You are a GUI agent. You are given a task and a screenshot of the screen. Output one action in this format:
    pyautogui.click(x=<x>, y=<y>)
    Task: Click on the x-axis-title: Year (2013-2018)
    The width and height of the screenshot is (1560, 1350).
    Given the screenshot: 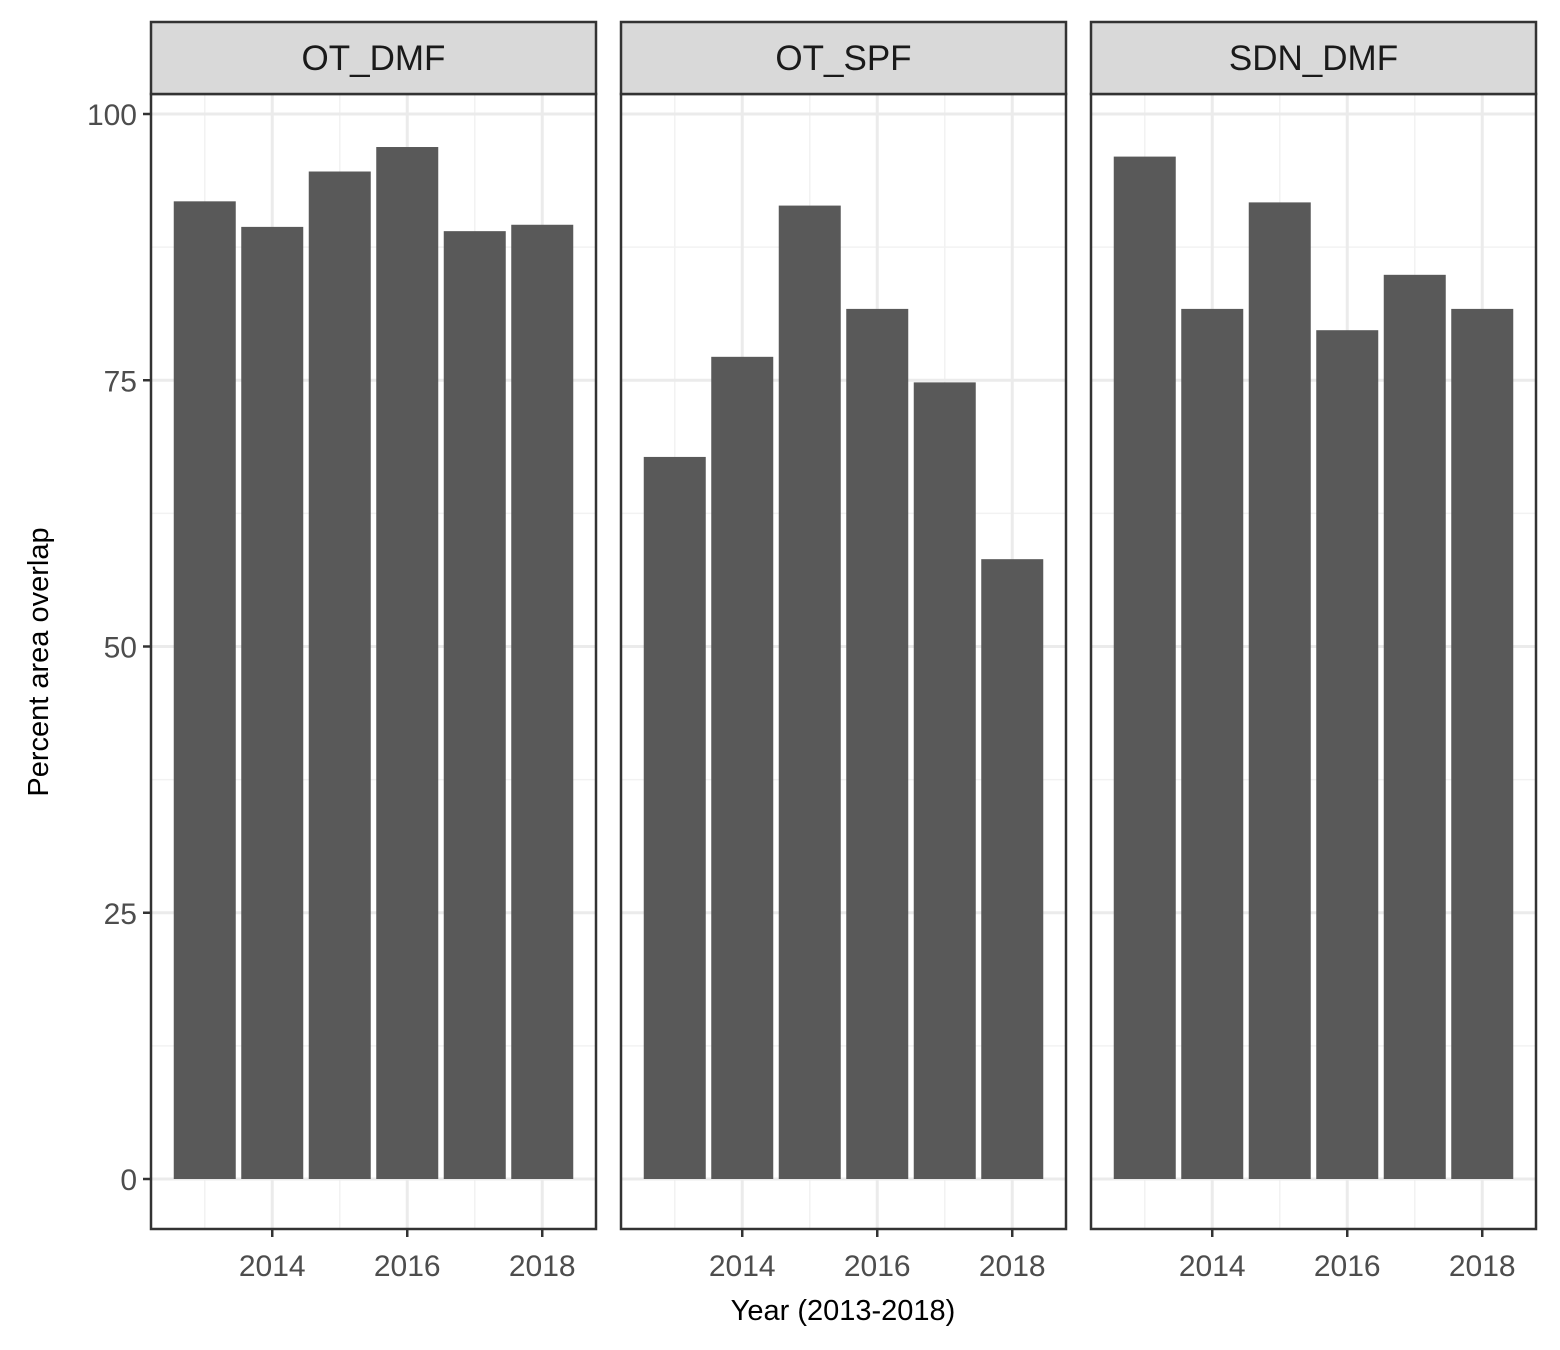 What is the action you would take?
    pyautogui.click(x=843, y=1311)
    